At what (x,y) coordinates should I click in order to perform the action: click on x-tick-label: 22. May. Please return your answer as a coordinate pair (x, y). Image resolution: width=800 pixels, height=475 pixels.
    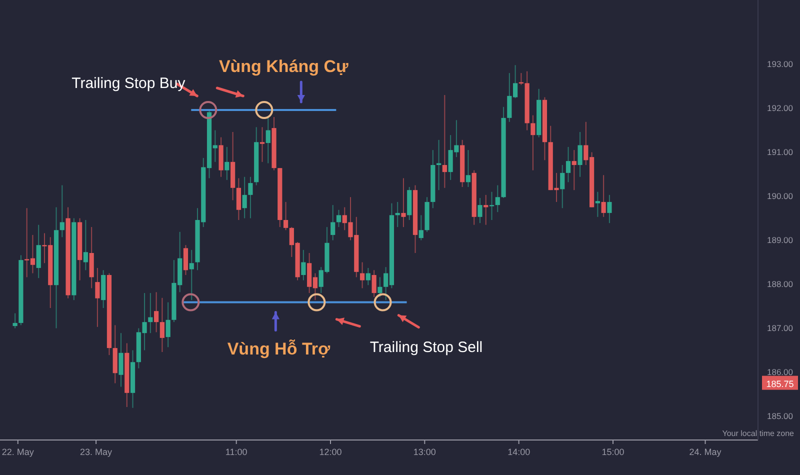
    Looking at the image, I should click on (18, 452).